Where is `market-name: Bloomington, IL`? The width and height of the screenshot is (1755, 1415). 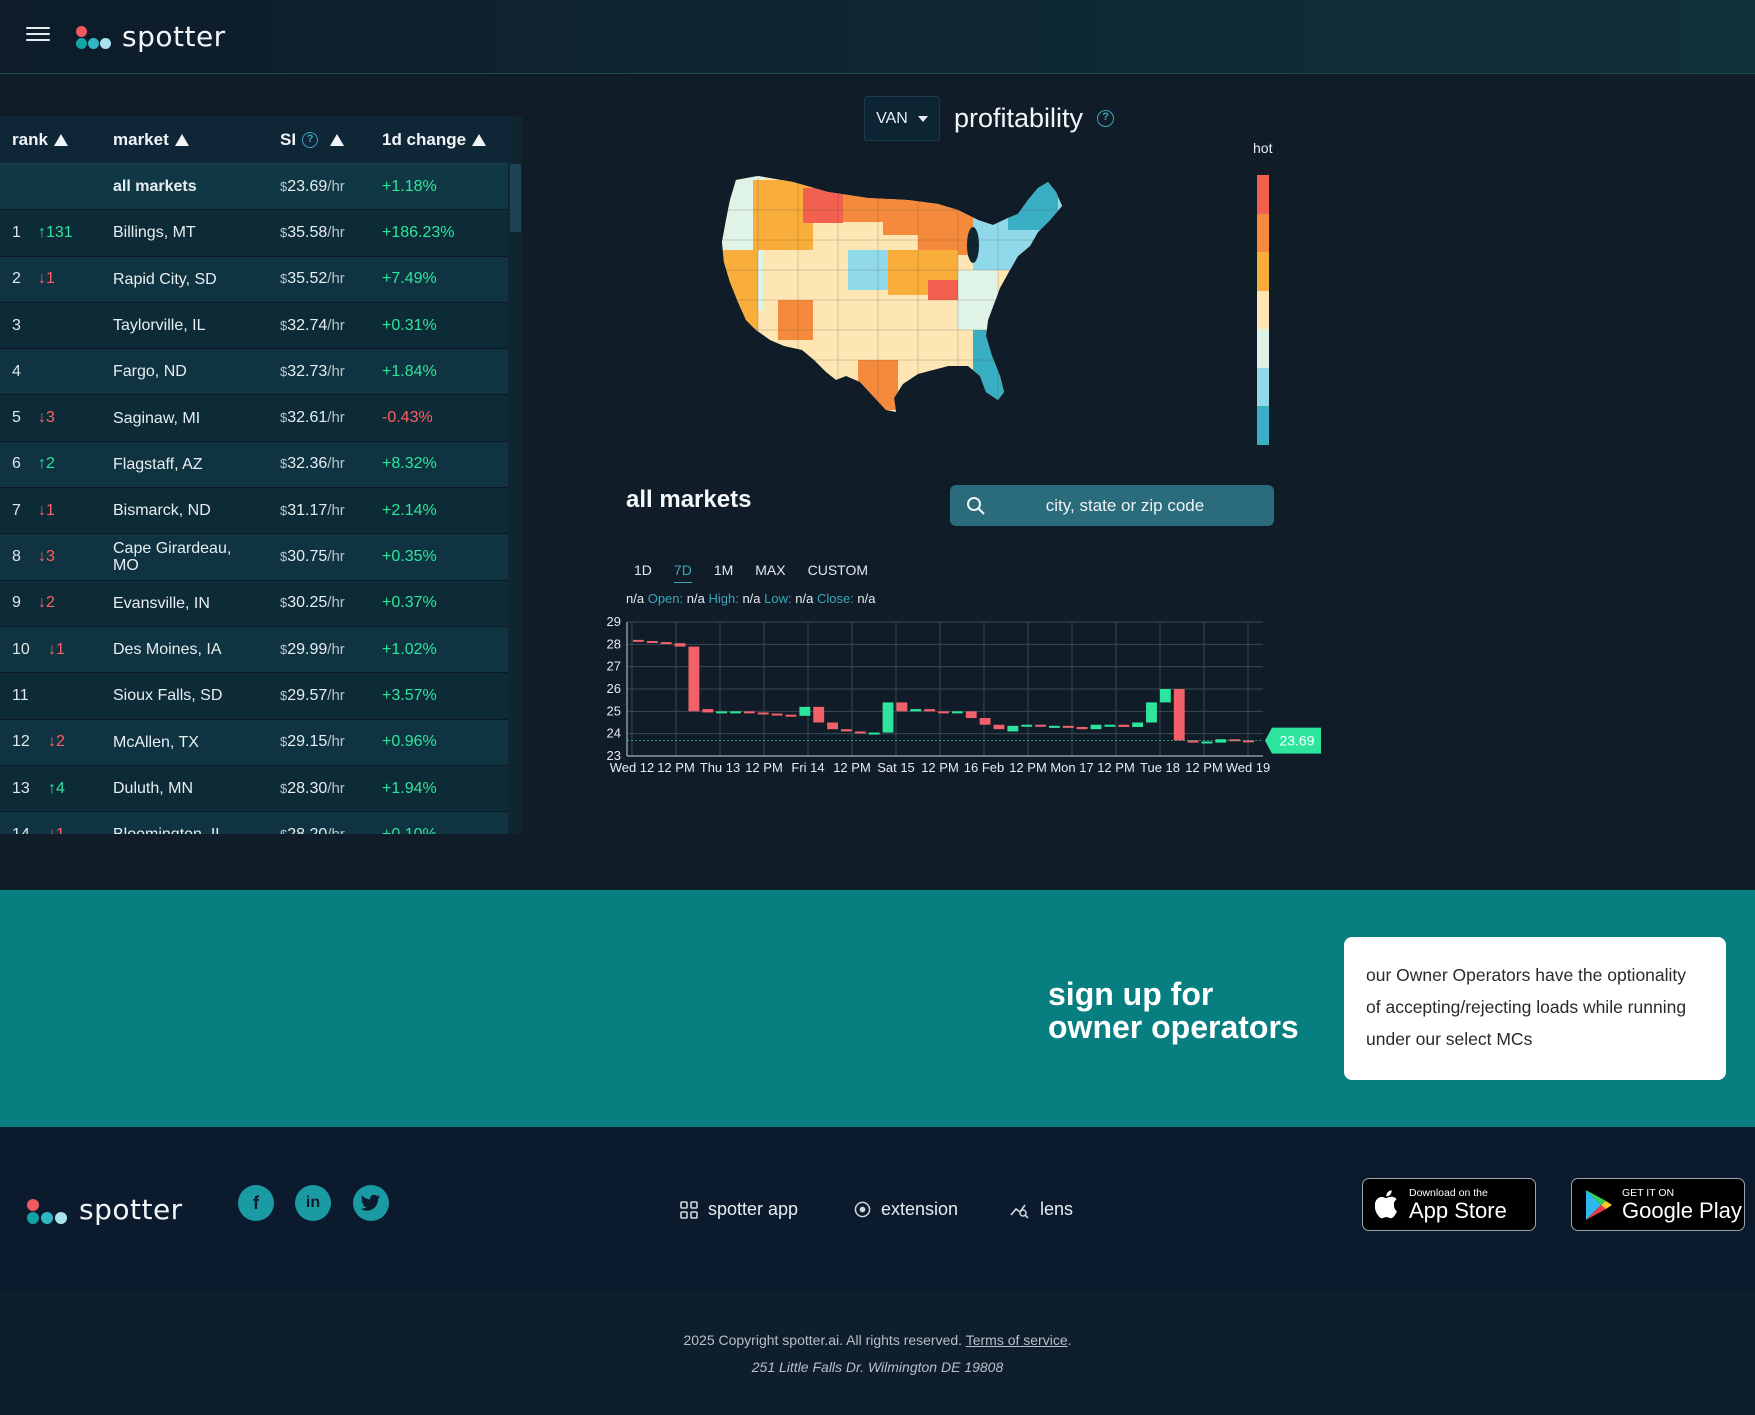
market-name: Bloomington, IL is located at coordinates (183, 830).